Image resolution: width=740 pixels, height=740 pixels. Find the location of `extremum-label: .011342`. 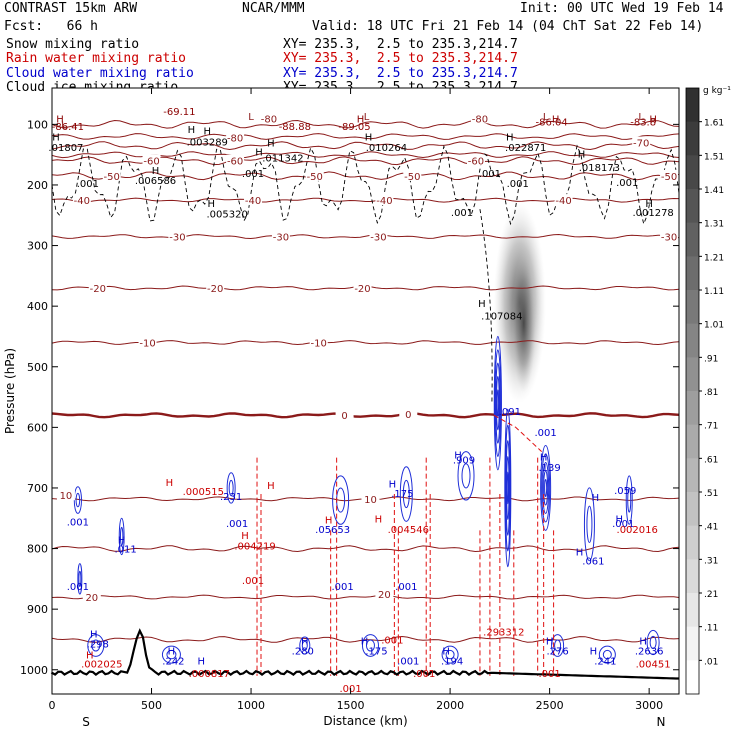

extremum-label: .011342 is located at coordinates (282, 159).